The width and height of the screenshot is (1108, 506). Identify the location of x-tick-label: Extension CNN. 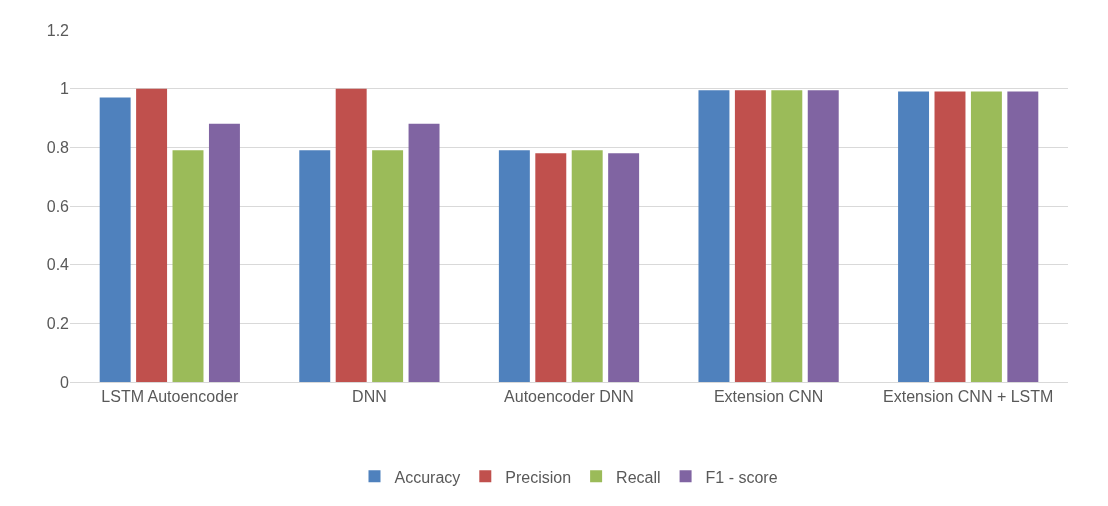
(768, 397).